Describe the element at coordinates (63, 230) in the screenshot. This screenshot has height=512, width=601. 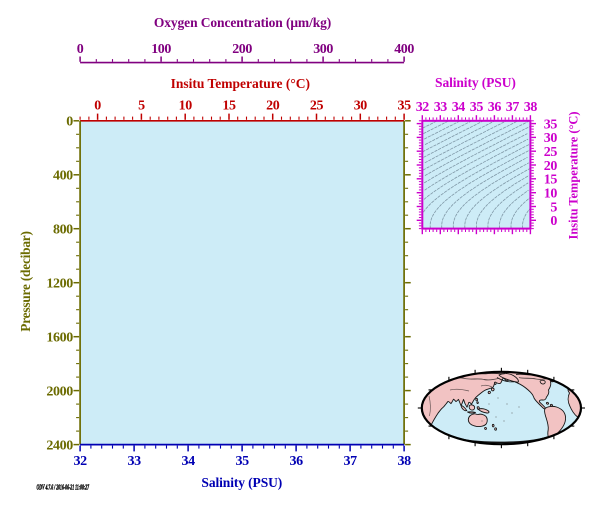
I see `svg-text: 800` at that location.